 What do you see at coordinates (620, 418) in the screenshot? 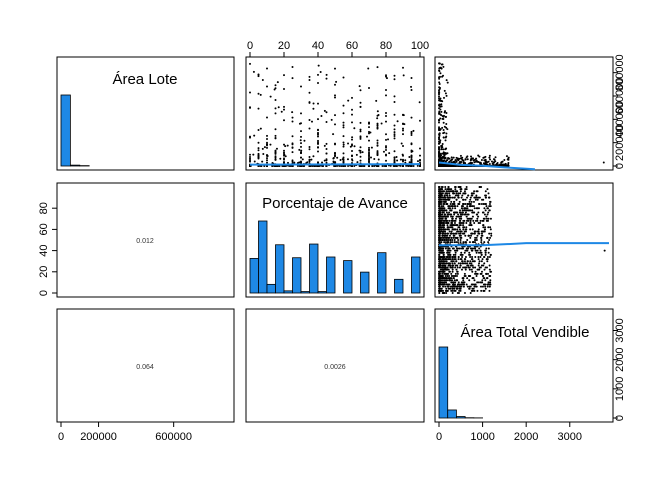
I see `right-axis-area-total-tick-label: 0` at bounding box center [620, 418].